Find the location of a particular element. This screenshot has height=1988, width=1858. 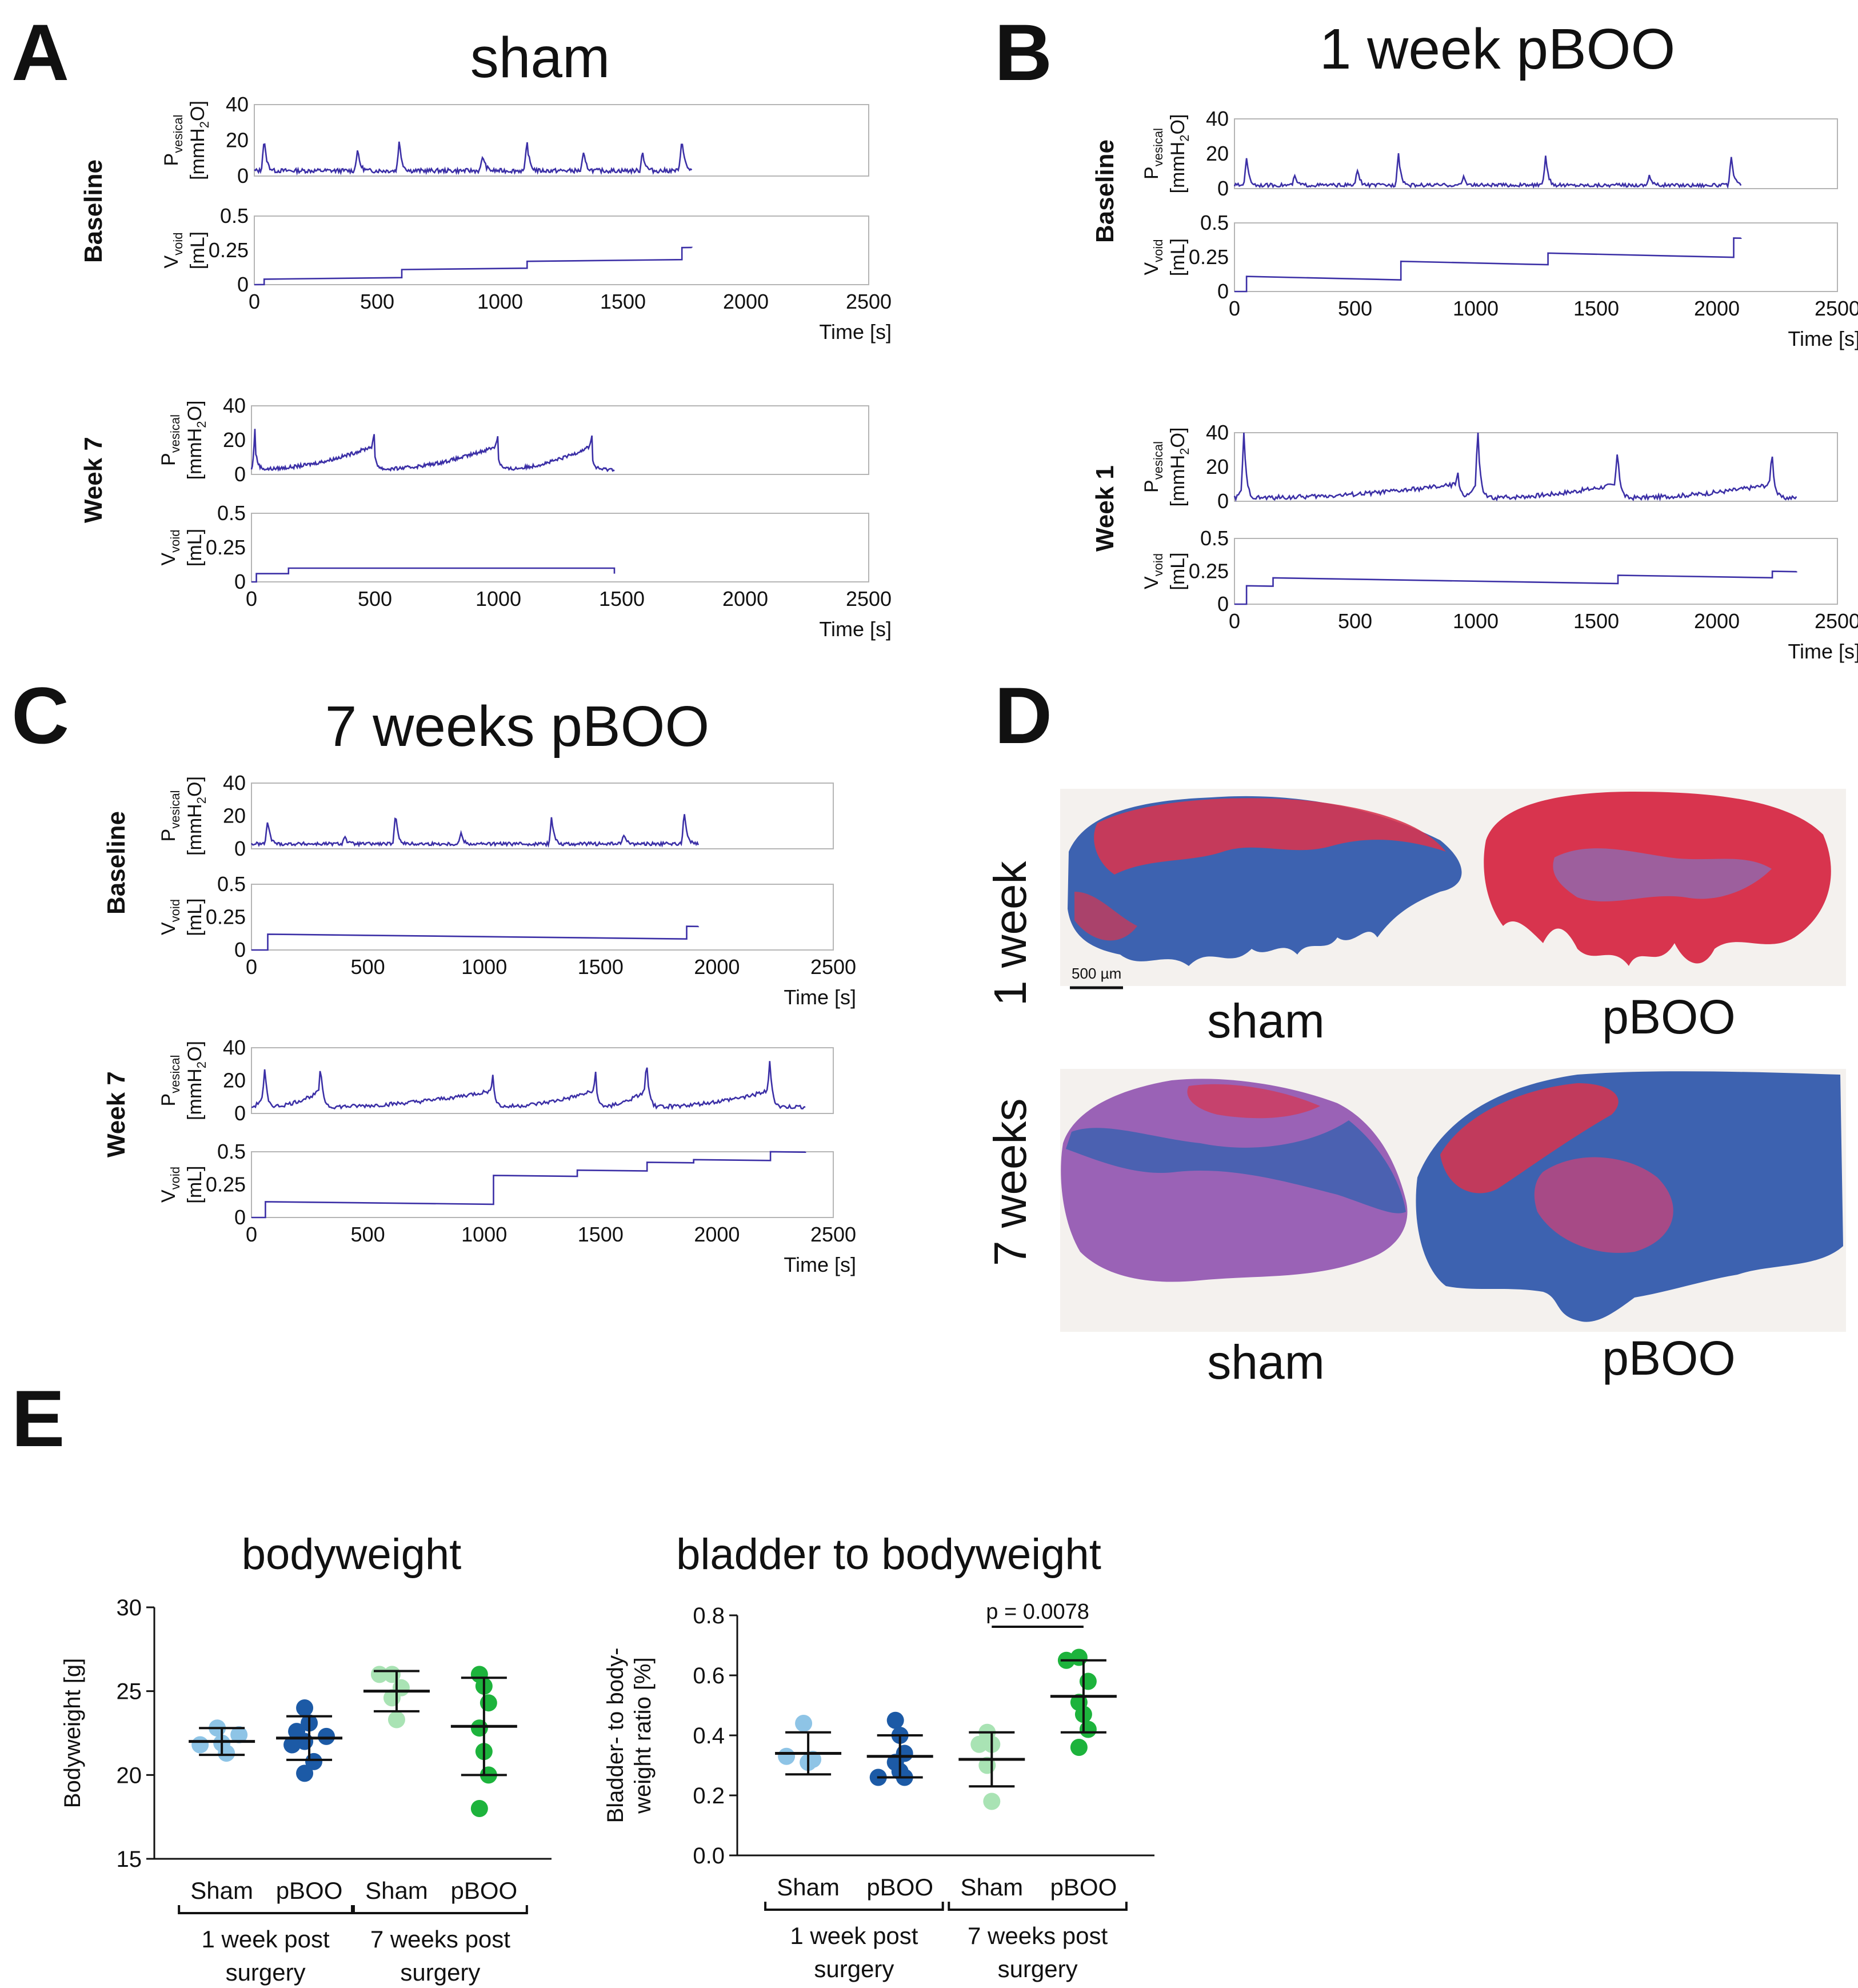

histology-col-pboo-2: pBOO is located at coordinates (1668, 1358).